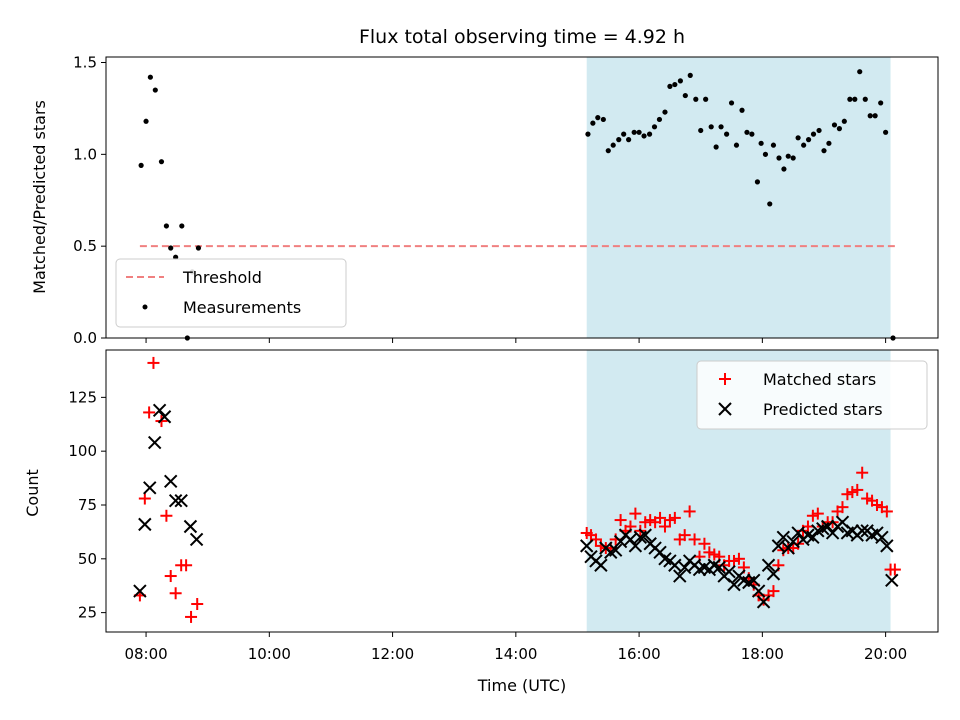 The image size is (960, 720). I want to click on bottom-legend-box, so click(812, 395).